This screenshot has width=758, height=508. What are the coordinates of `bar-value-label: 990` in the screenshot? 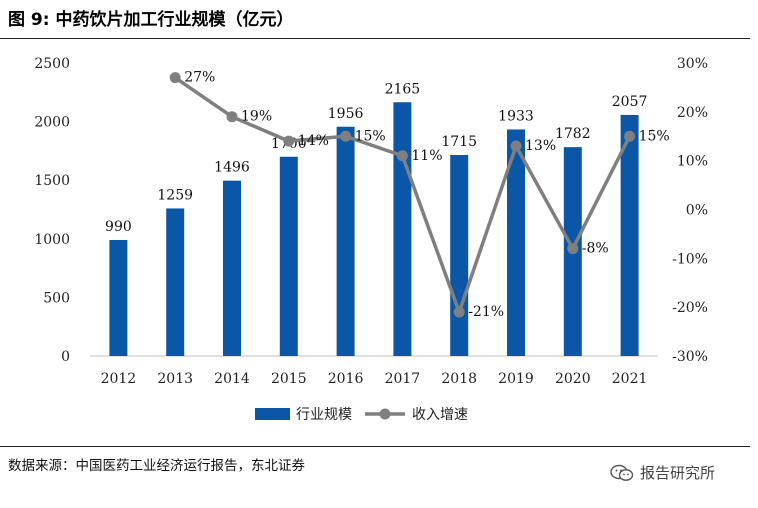 It's located at (118, 227).